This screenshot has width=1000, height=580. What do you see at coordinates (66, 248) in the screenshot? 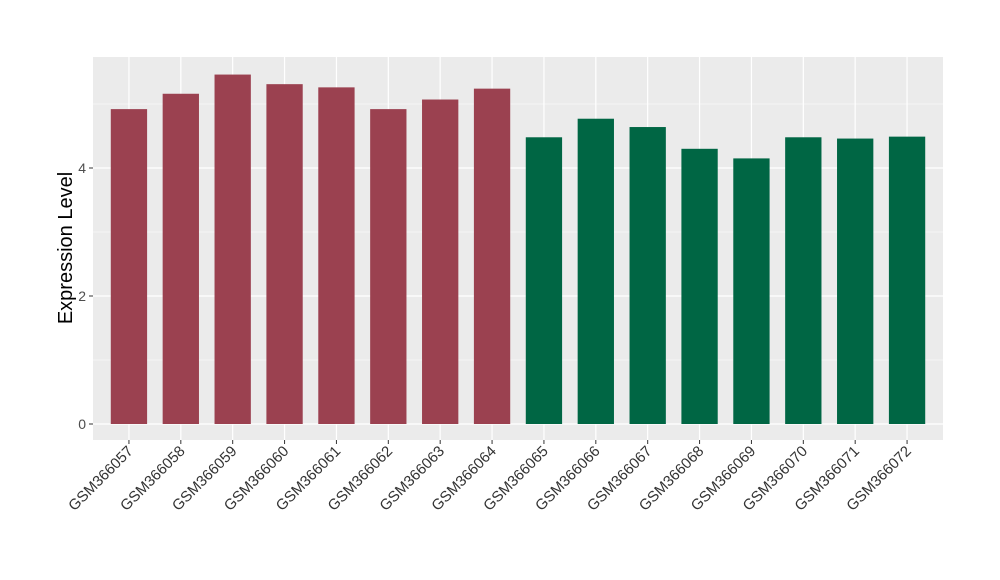
I see `y-axis-title: Expression Level` at bounding box center [66, 248].